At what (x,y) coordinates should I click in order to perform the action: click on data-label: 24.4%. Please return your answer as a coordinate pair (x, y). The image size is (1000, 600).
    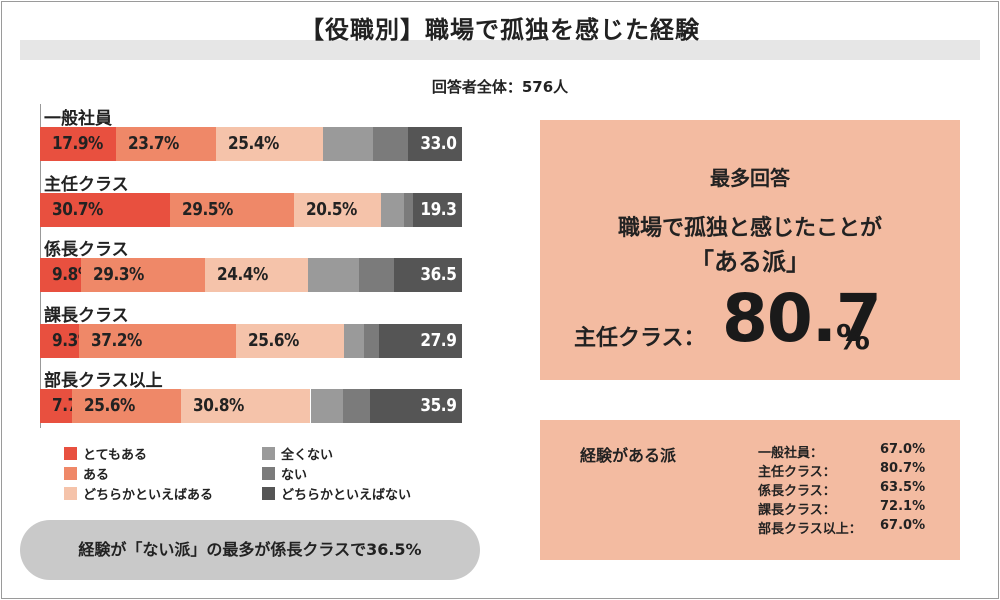
    Looking at the image, I should click on (242, 274).